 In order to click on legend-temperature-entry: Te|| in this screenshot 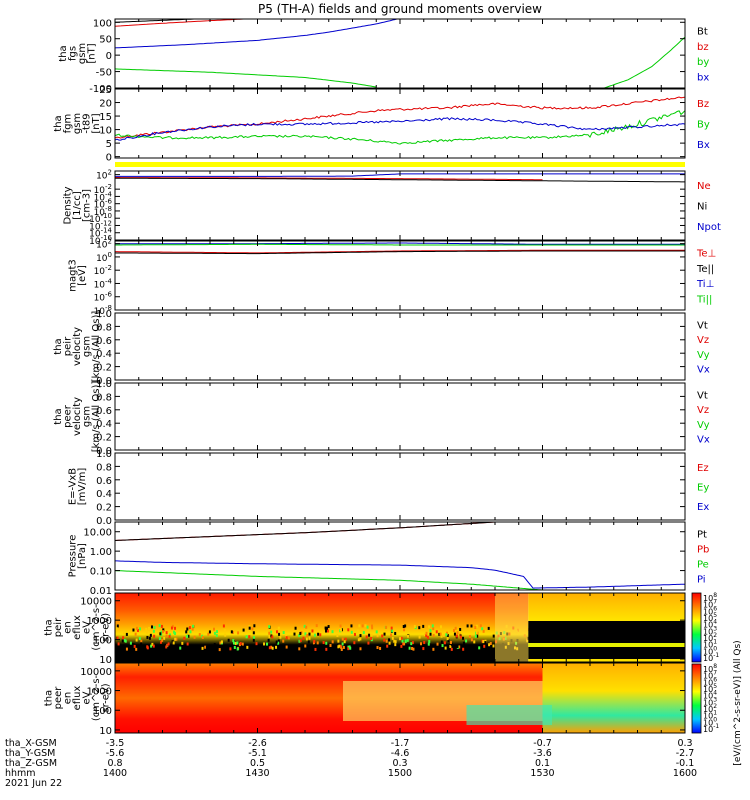, I will do `click(705, 269)`.